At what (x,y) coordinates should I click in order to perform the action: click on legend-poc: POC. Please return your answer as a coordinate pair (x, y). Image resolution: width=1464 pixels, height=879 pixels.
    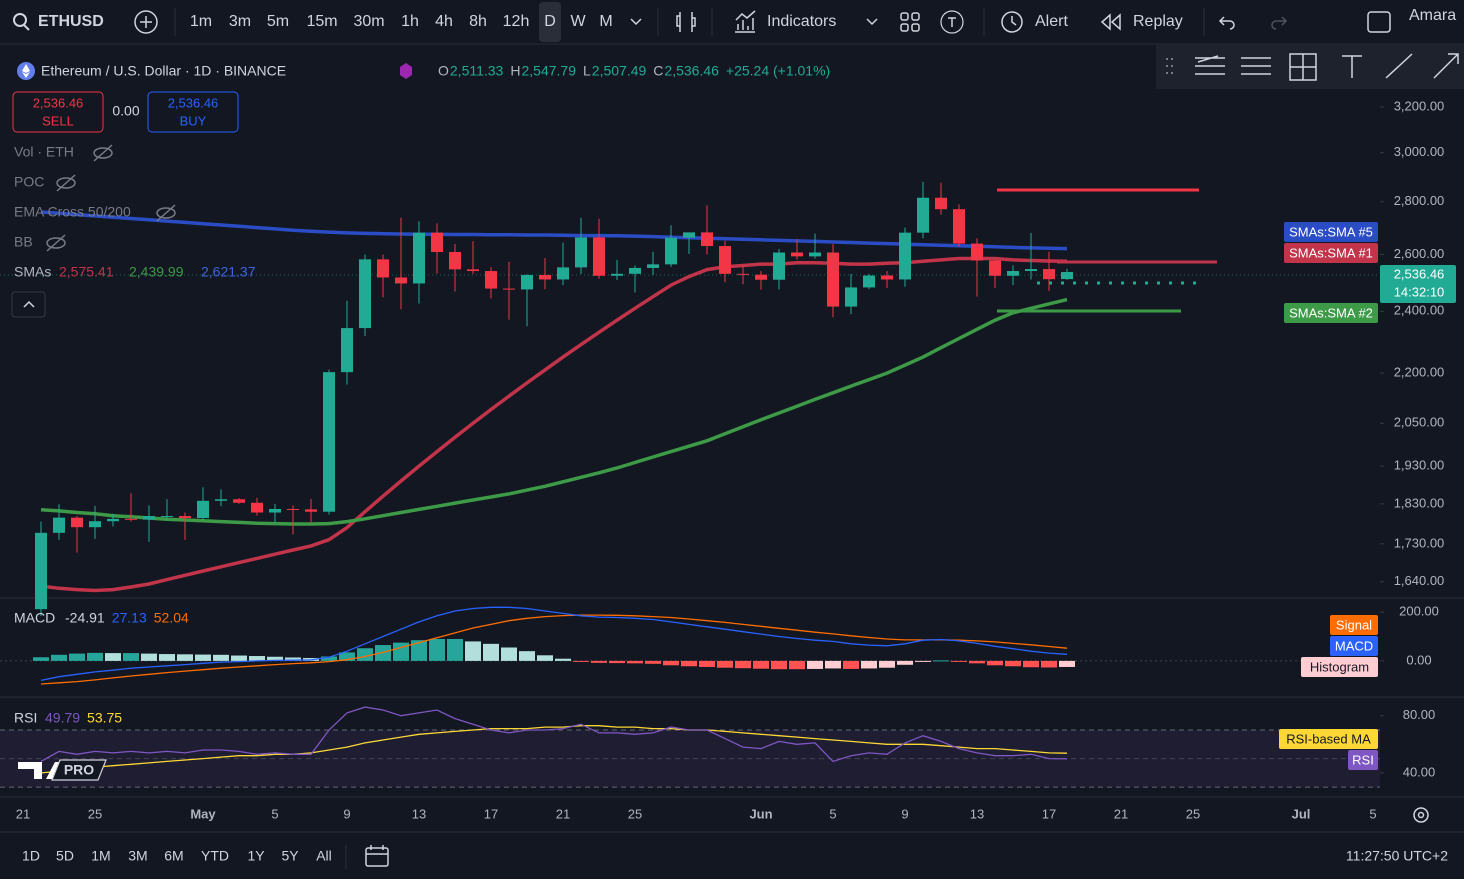
    Looking at the image, I should click on (29, 182).